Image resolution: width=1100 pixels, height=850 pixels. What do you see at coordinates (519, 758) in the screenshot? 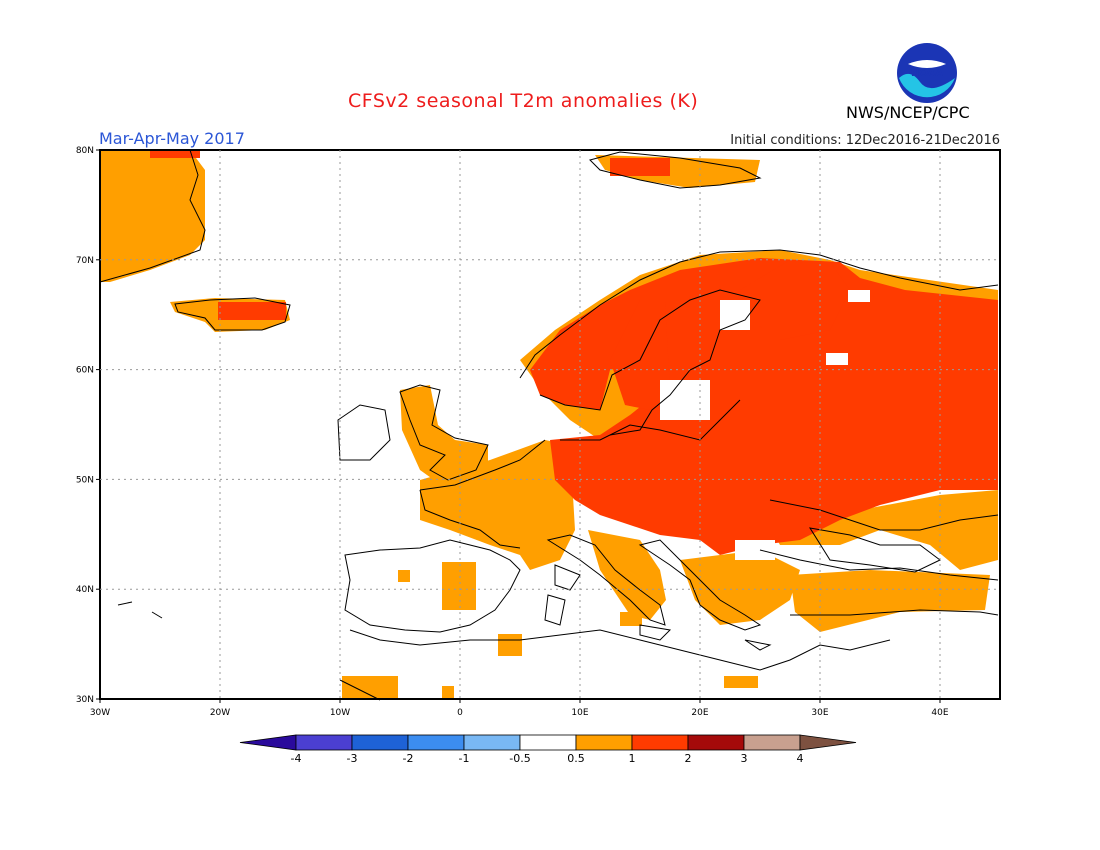
I see `colorbar-label: -0.5` at bounding box center [519, 758].